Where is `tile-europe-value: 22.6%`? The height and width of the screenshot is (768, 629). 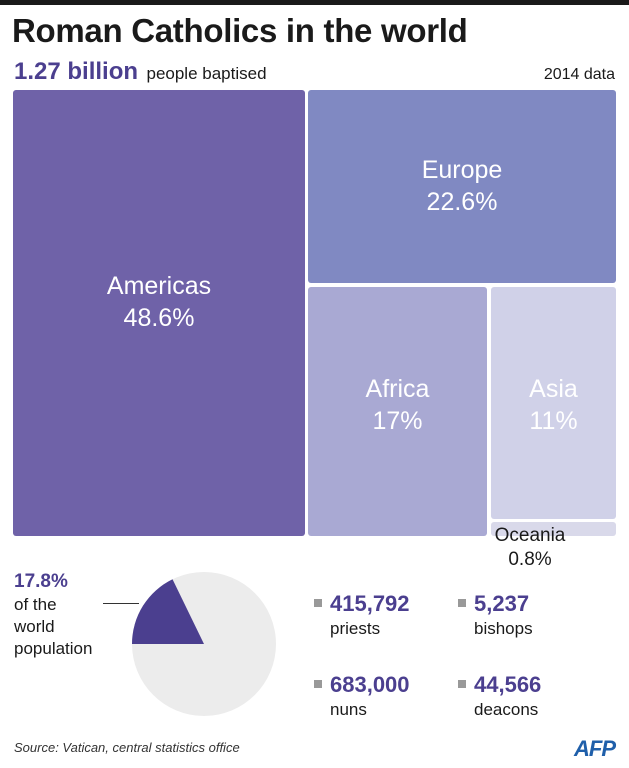 tile-europe-value: 22.6% is located at coordinates (462, 202).